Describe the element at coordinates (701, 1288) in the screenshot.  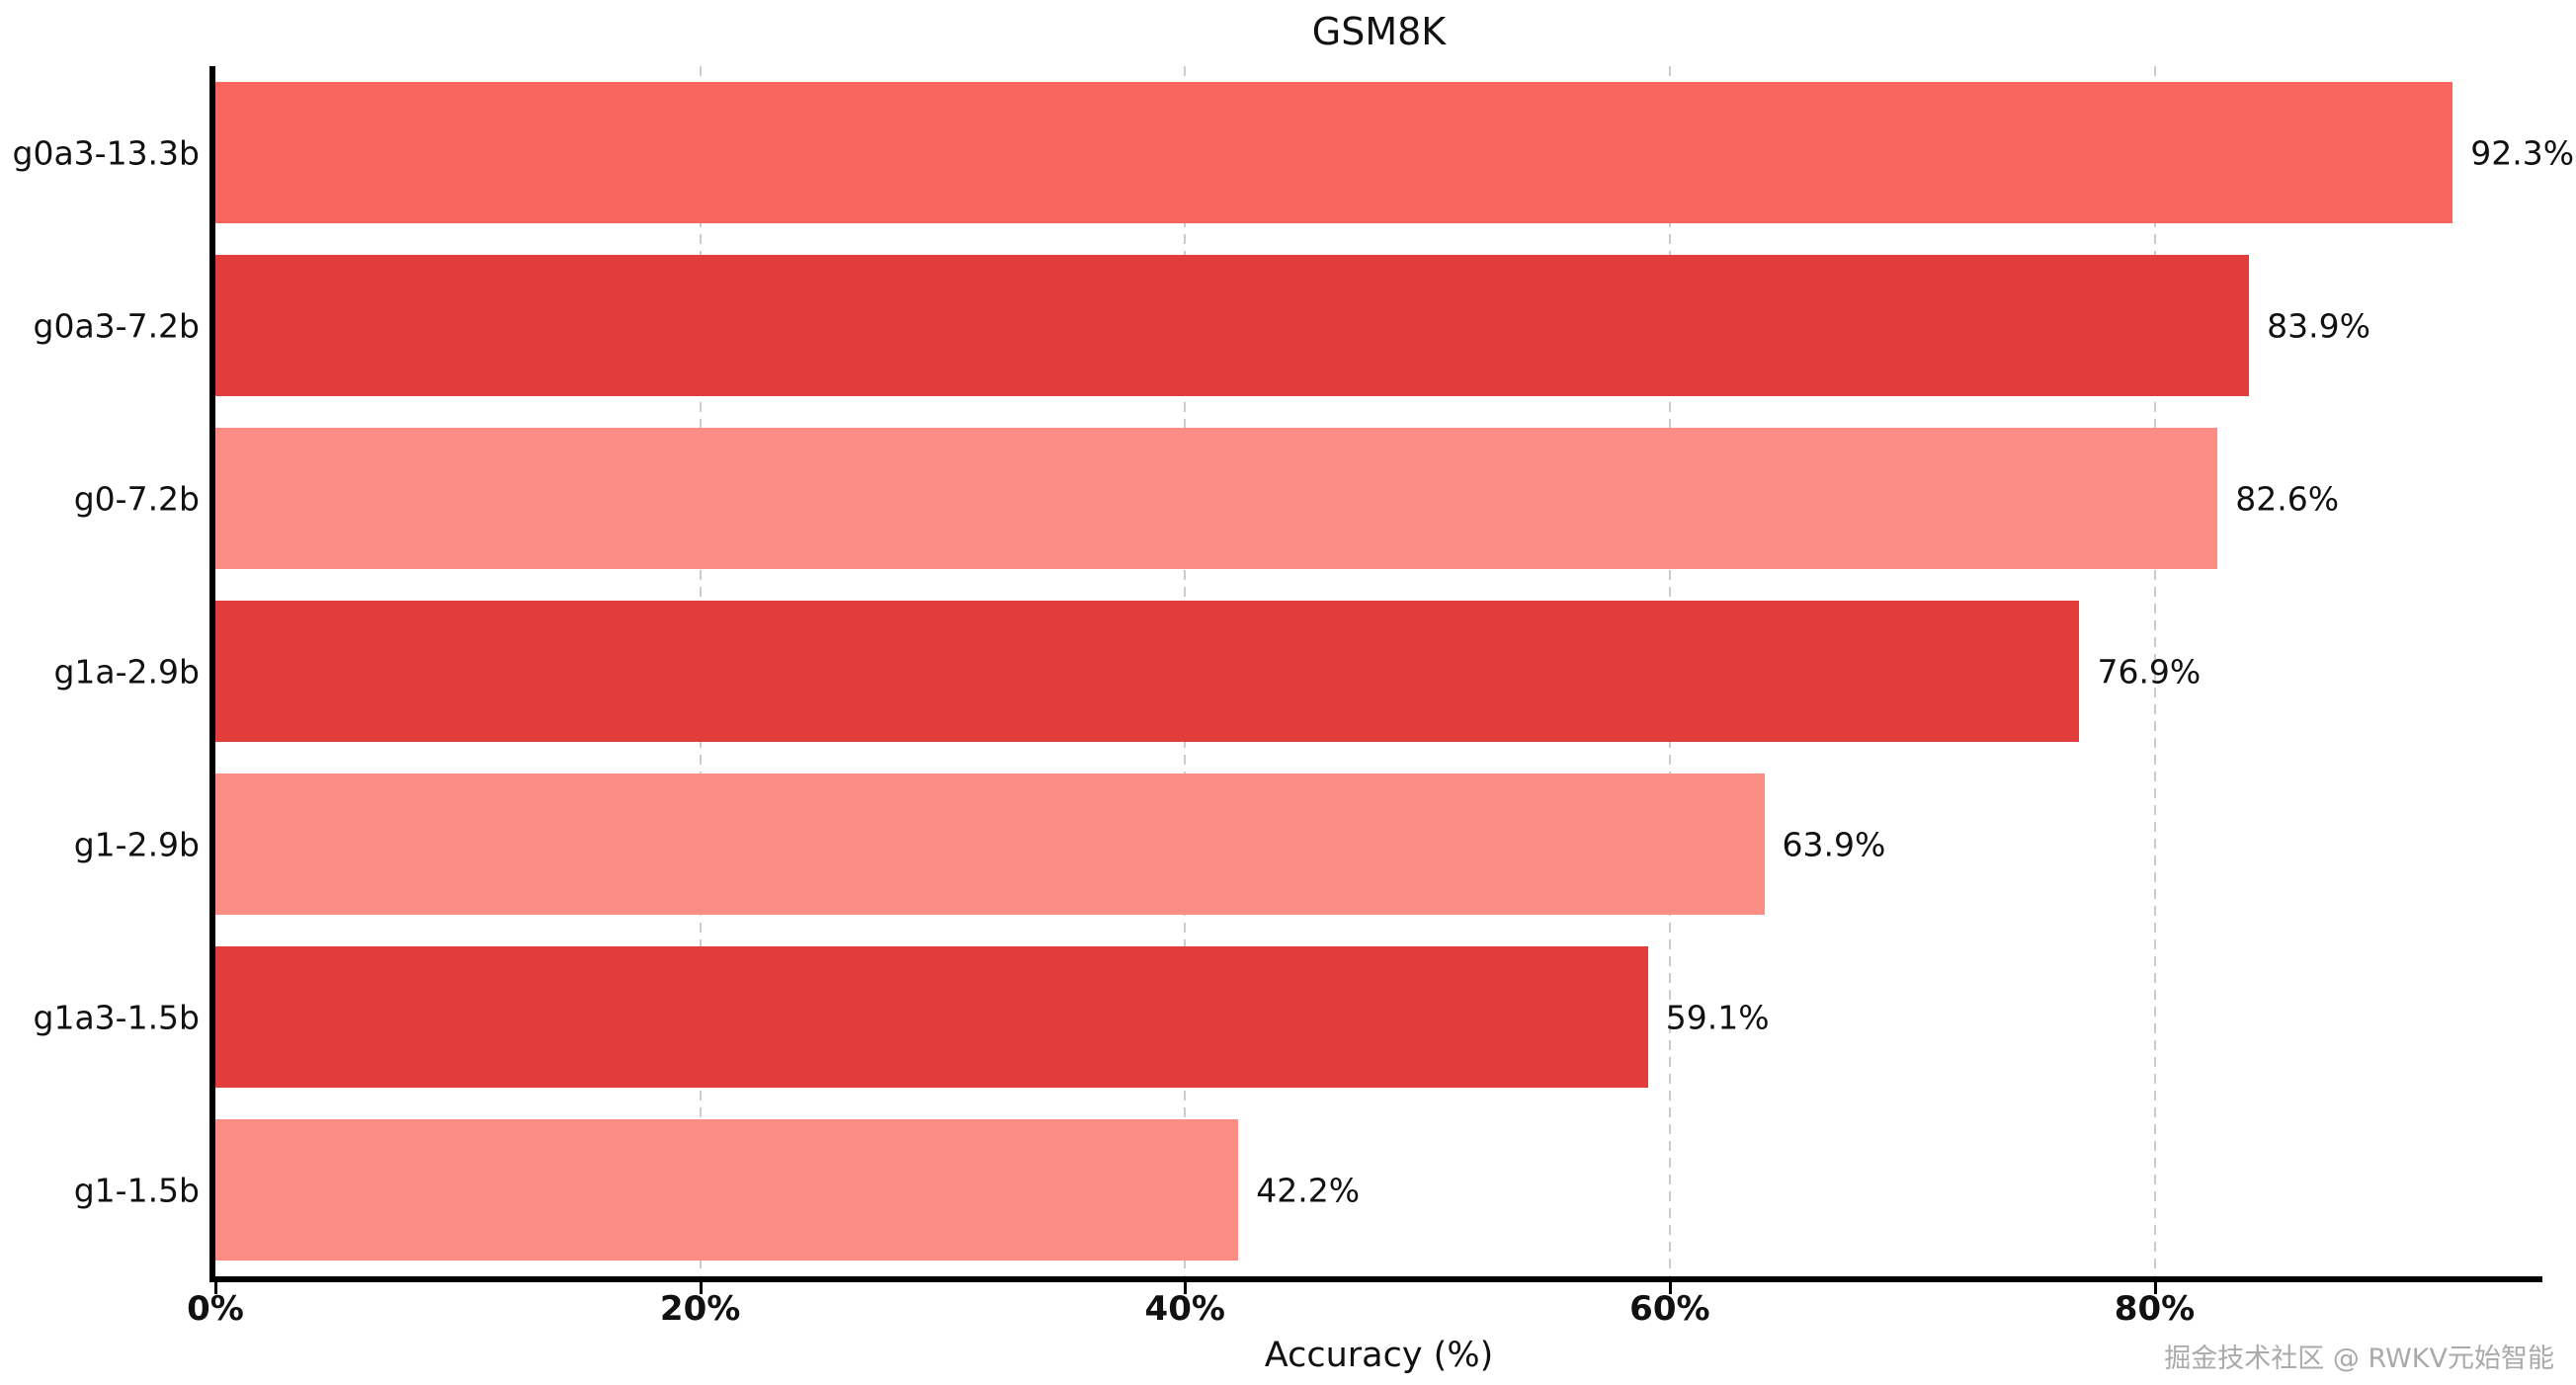
I see `x-tick-mark-20%` at that location.